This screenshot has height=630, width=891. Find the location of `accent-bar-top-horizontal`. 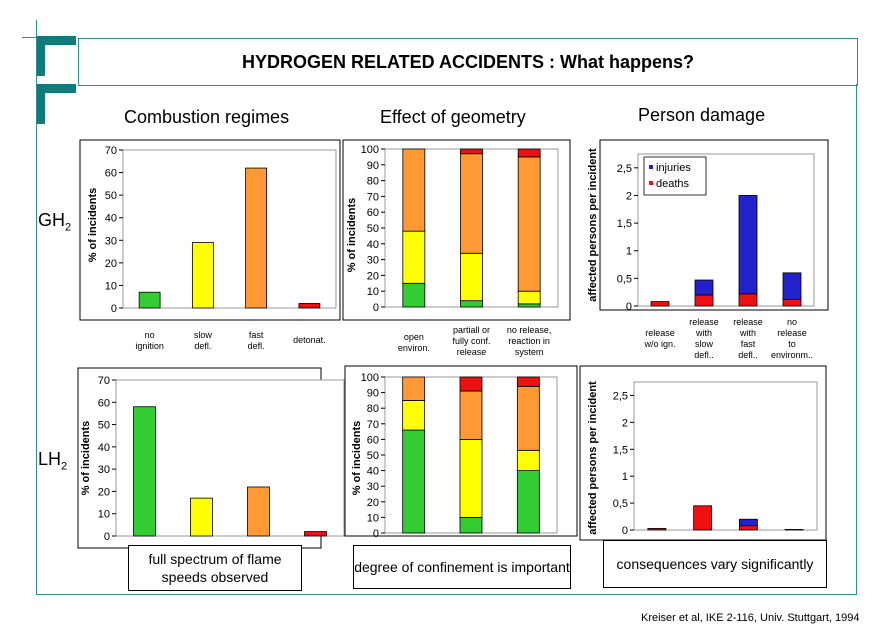

accent-bar-top-horizontal is located at coordinates (56, 40).